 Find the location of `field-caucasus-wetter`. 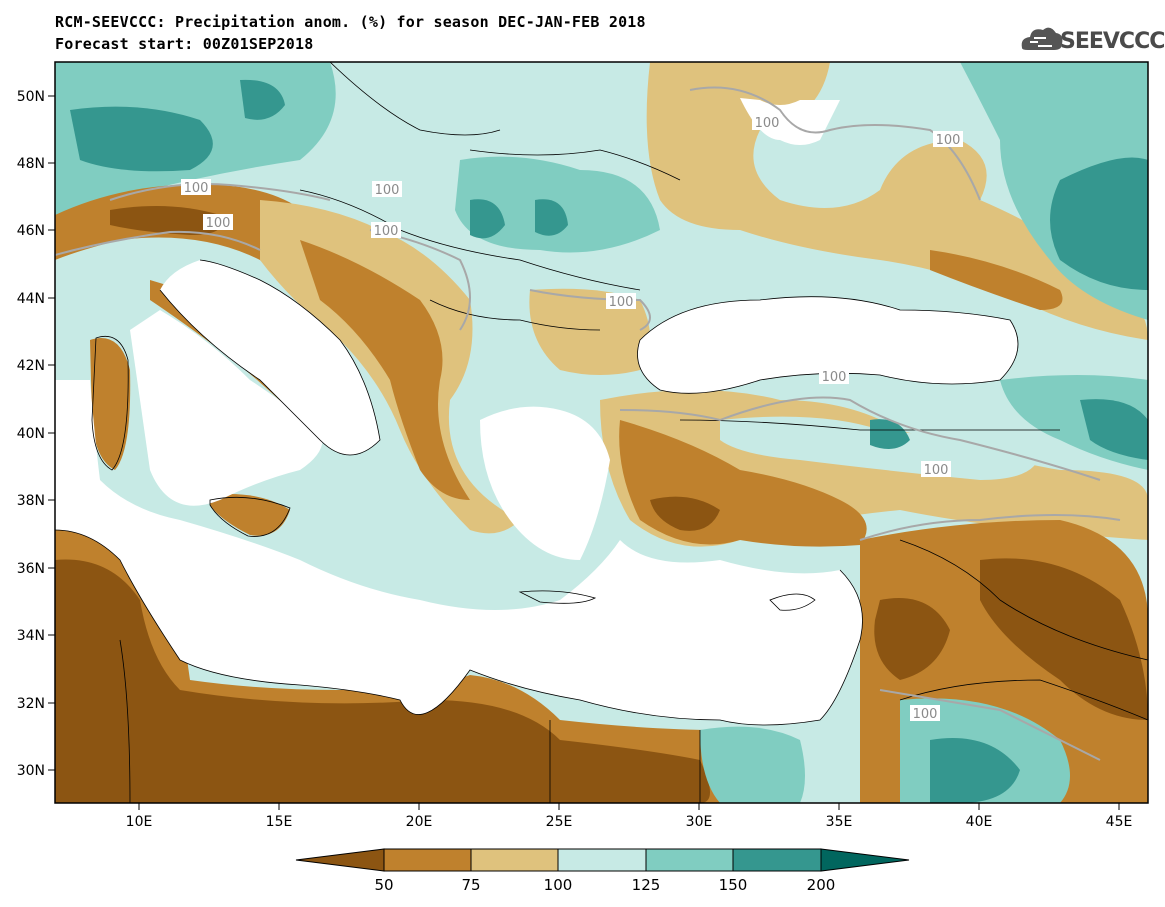

field-caucasus-wetter is located at coordinates (1114, 429).